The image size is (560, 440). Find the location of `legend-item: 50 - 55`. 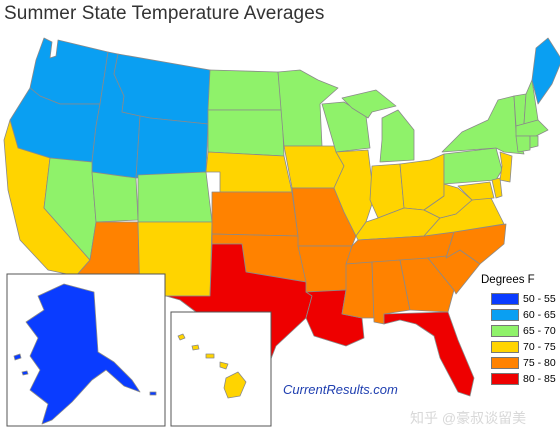

legend-item: 50 - 55 is located at coordinates (523, 299).